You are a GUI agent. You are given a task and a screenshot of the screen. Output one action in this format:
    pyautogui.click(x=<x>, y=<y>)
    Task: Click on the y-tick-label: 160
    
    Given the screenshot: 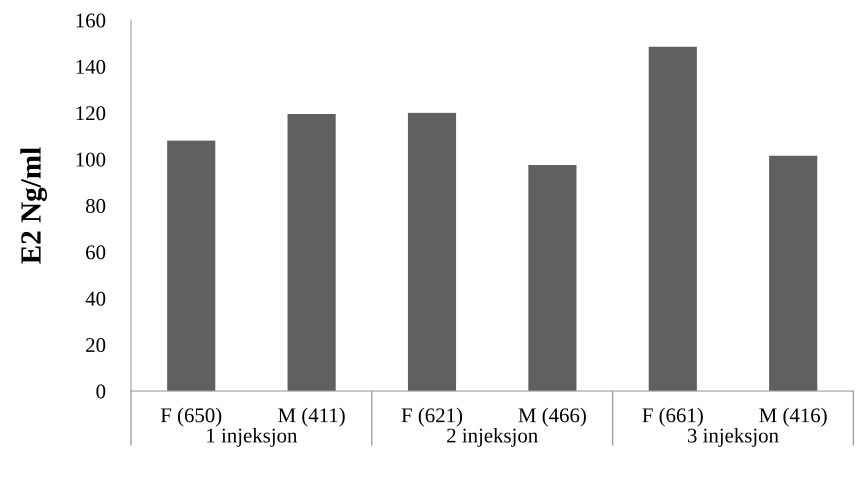 What is the action you would take?
    pyautogui.click(x=91, y=20)
    